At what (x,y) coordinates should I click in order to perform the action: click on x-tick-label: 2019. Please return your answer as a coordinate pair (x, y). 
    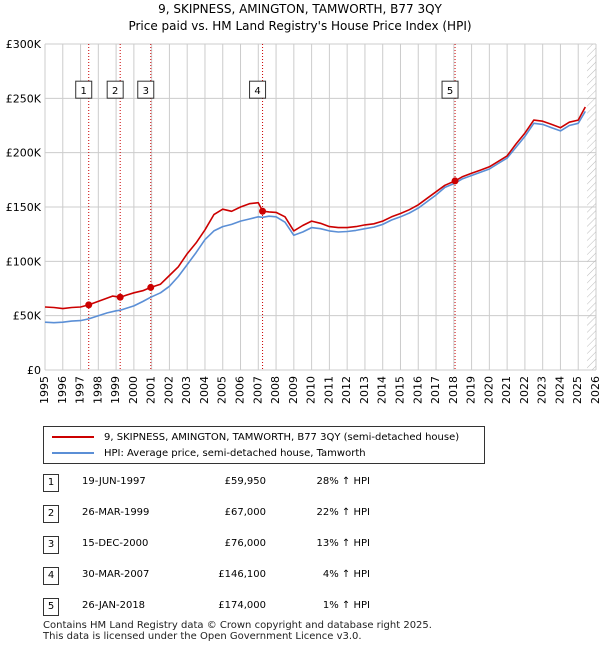
    Looking at the image, I should click on (471, 390).